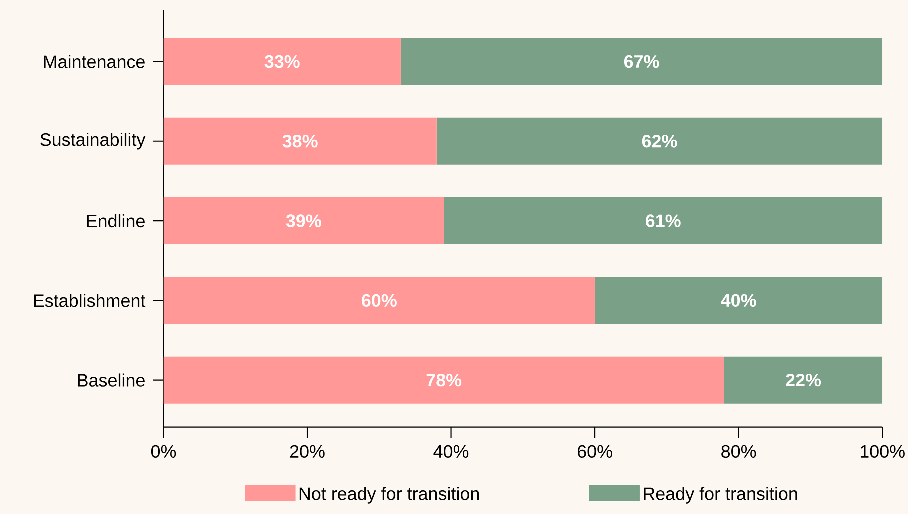 The image size is (910, 514). What do you see at coordinates (721, 495) in the screenshot?
I see `legend-label: Ready for transition` at bounding box center [721, 495].